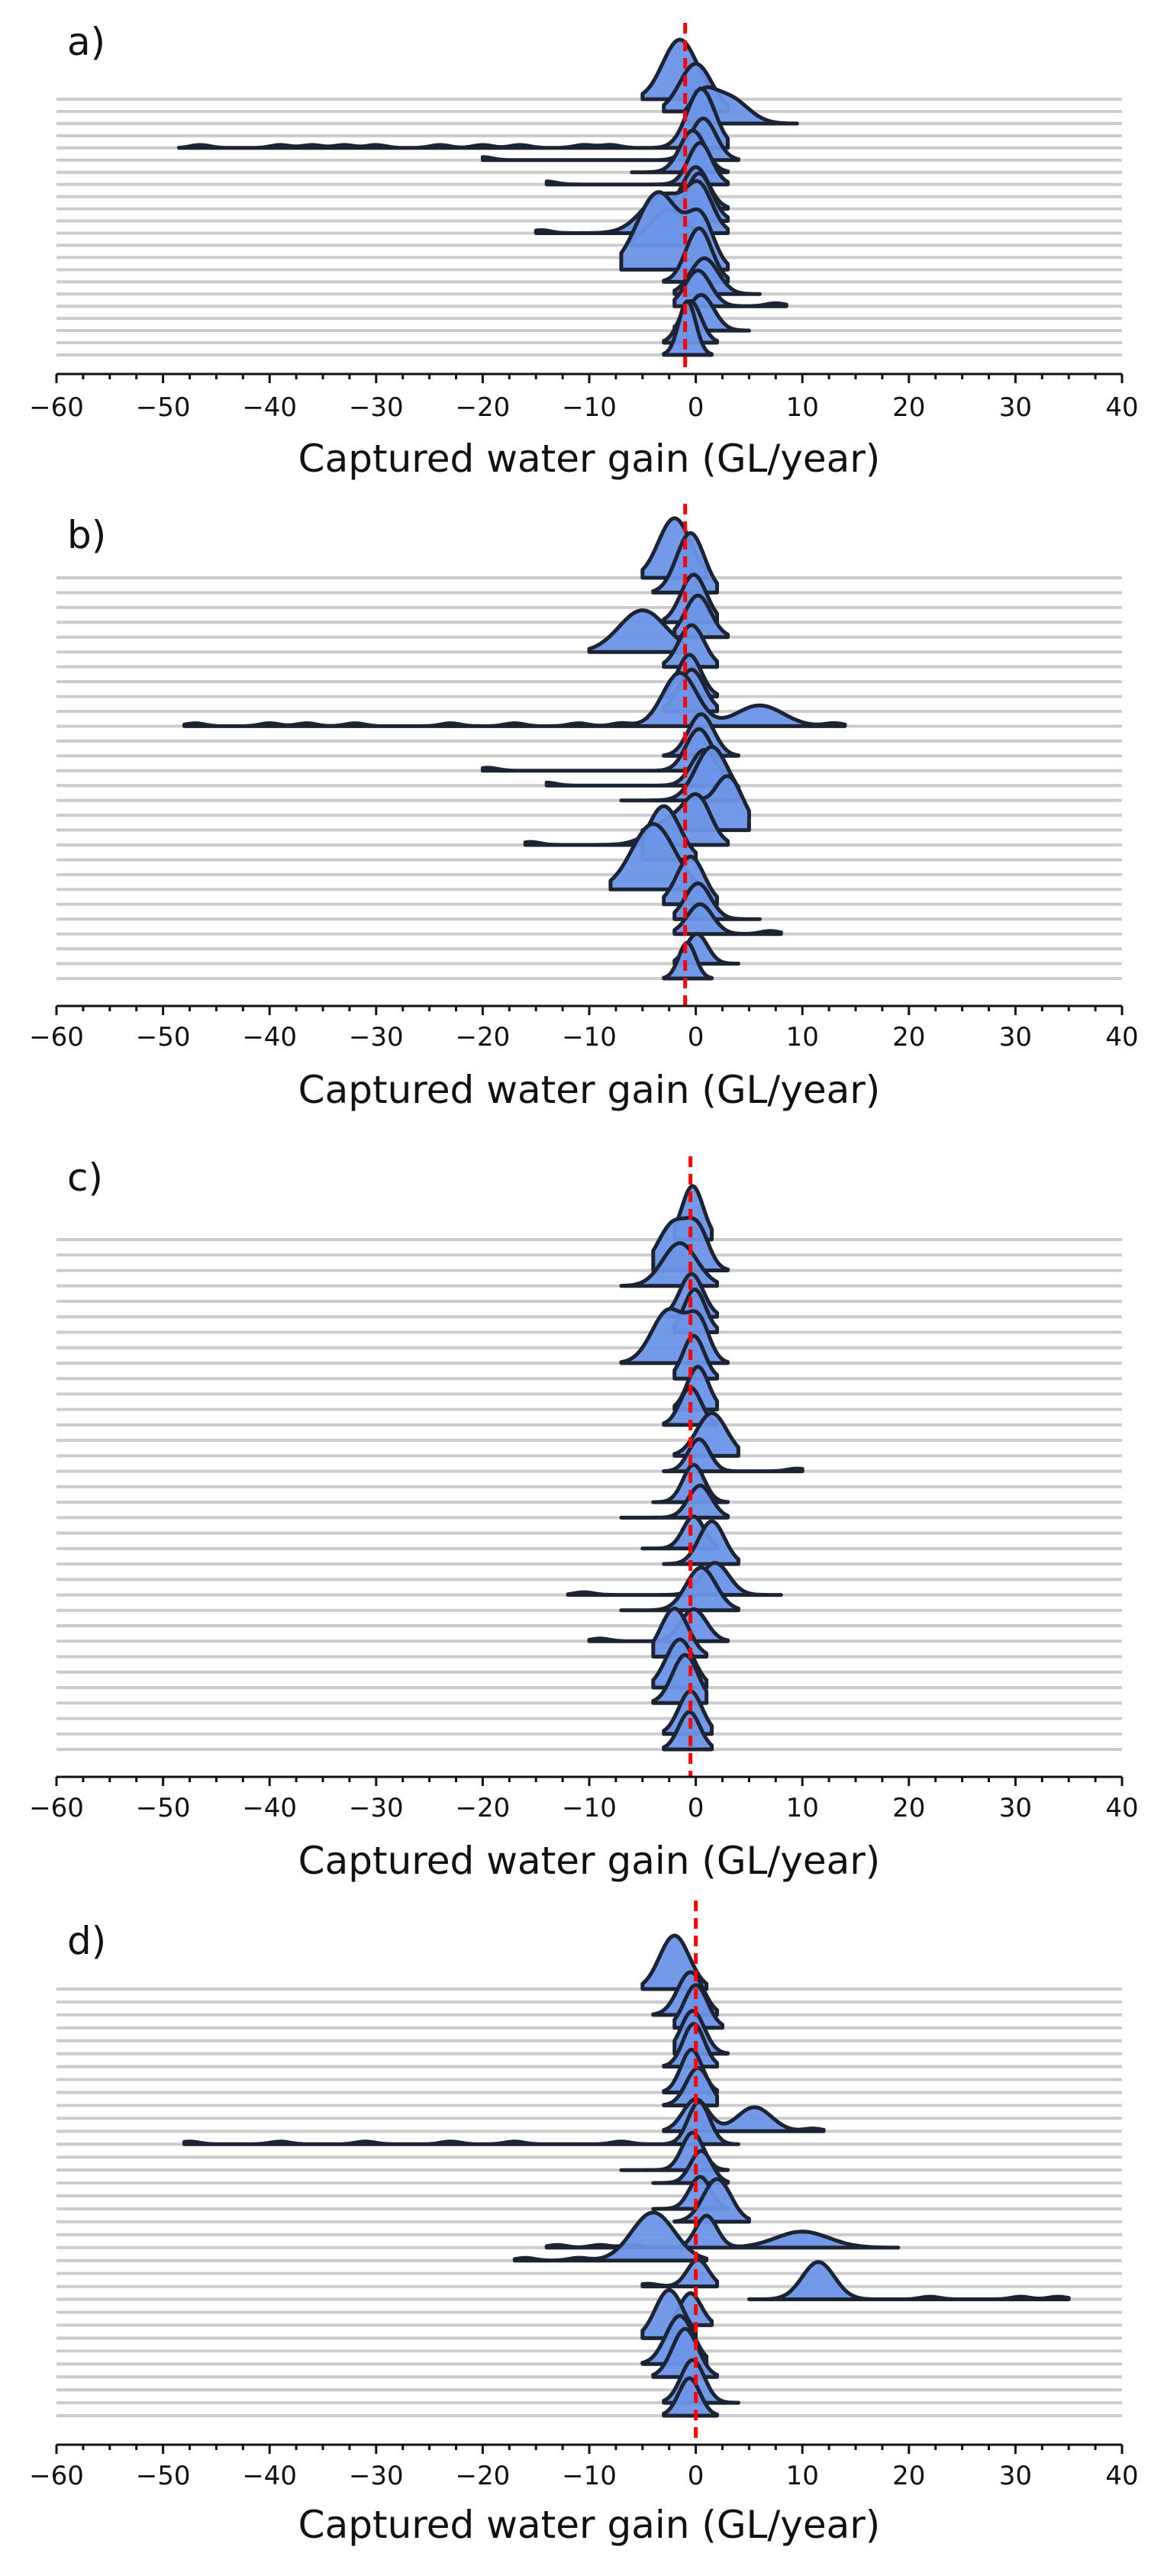 This screenshot has height=2576, width=1164. I want to click on panel-label: c), so click(85, 1178).